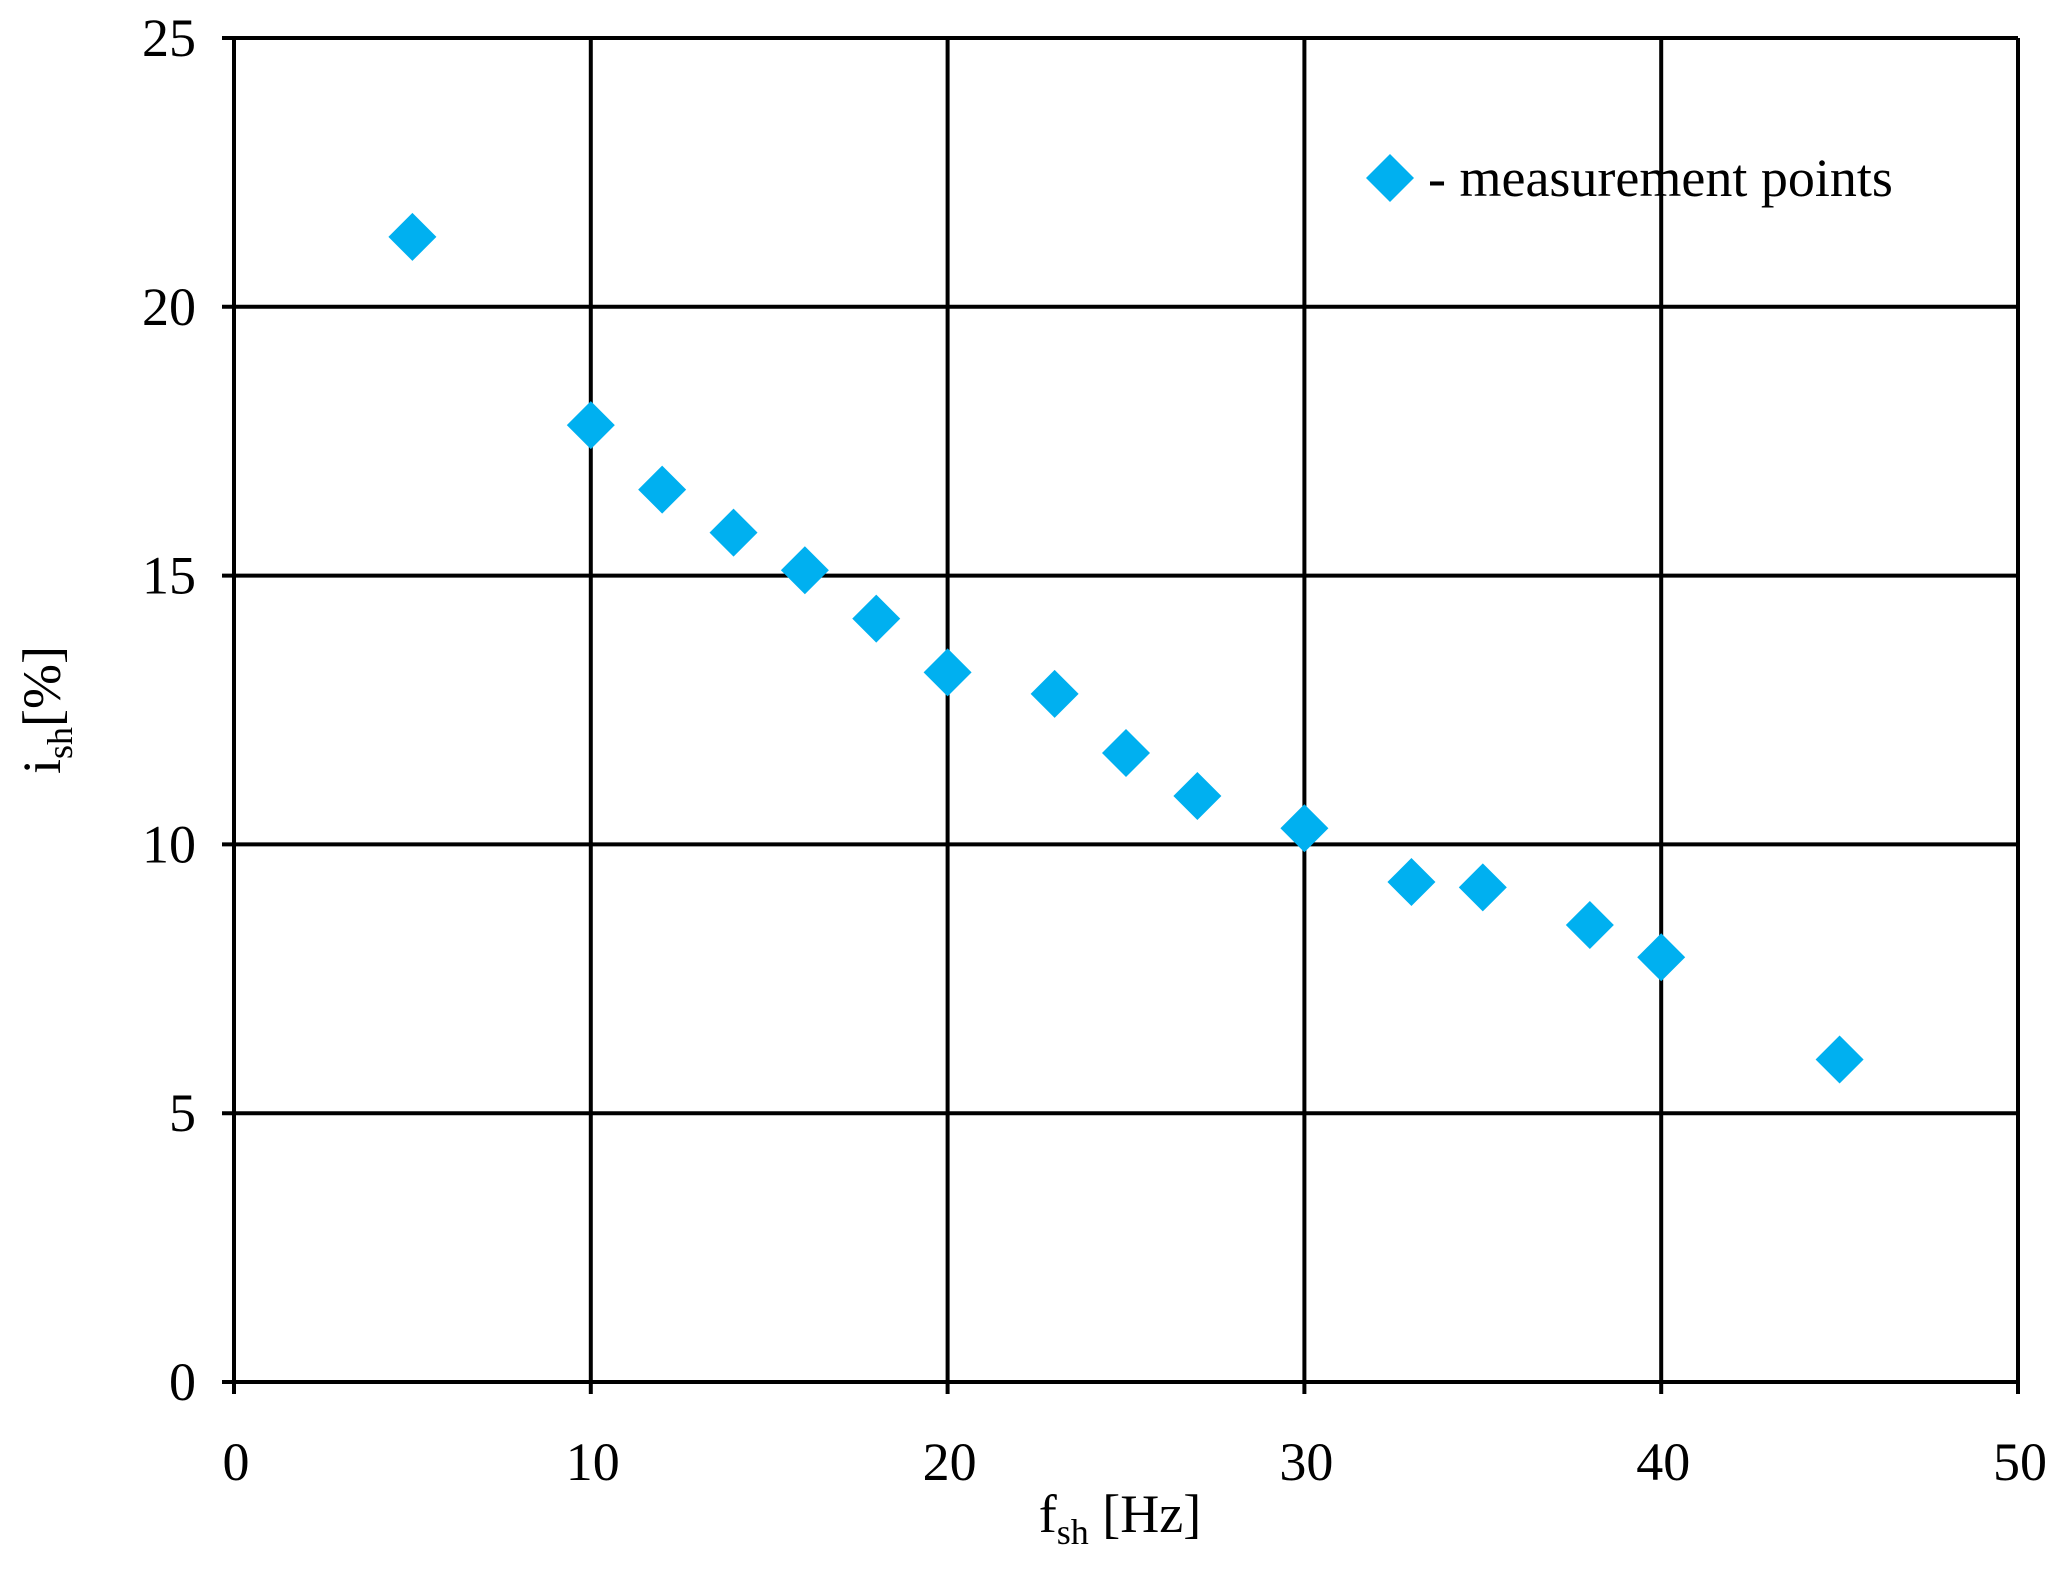  Describe the element at coordinates (182, 1113) in the screenshot. I see `y-tick-label: 5` at that location.